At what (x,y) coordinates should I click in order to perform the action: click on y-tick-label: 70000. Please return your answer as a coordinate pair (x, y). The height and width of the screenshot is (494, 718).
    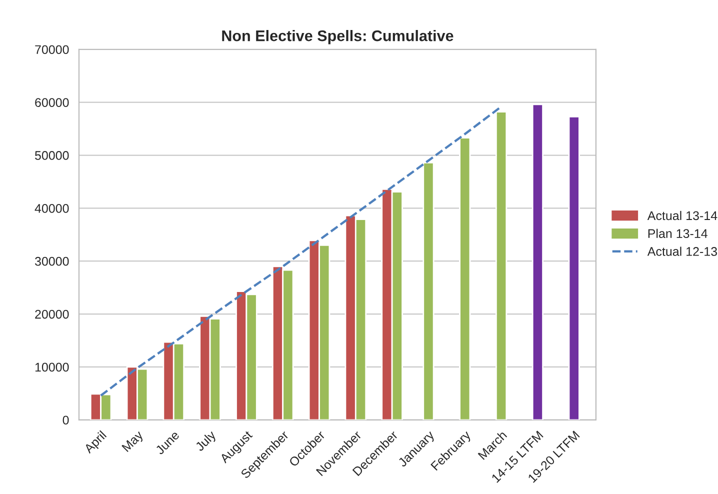
    Looking at the image, I should click on (52, 49).